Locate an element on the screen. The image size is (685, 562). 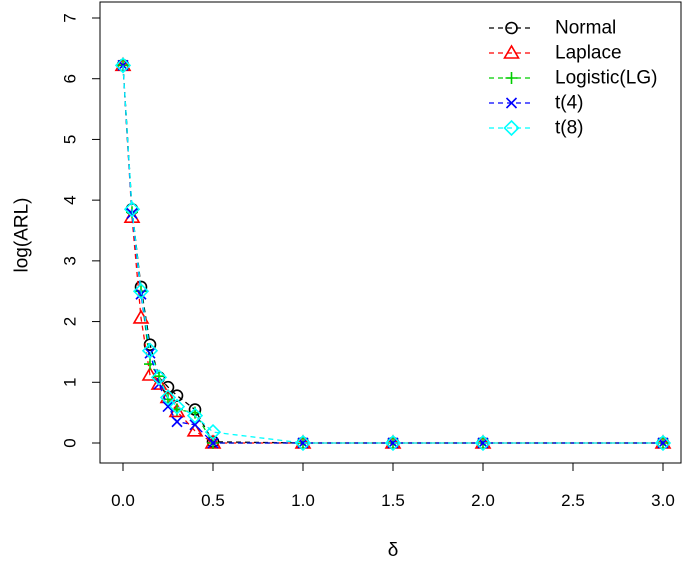
y-tick-label: 4 is located at coordinates (70, 199).